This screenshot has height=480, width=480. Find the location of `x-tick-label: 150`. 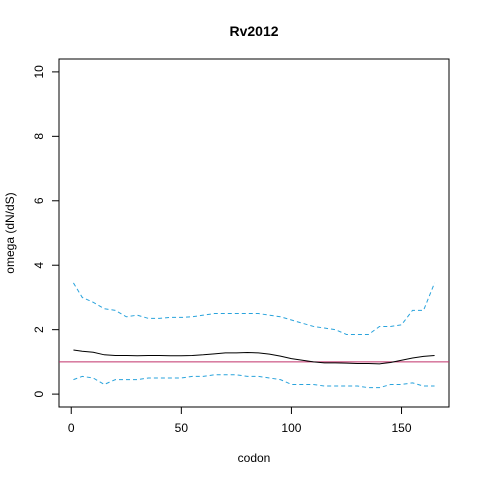

x-tick-label: 150 is located at coordinates (402, 428).